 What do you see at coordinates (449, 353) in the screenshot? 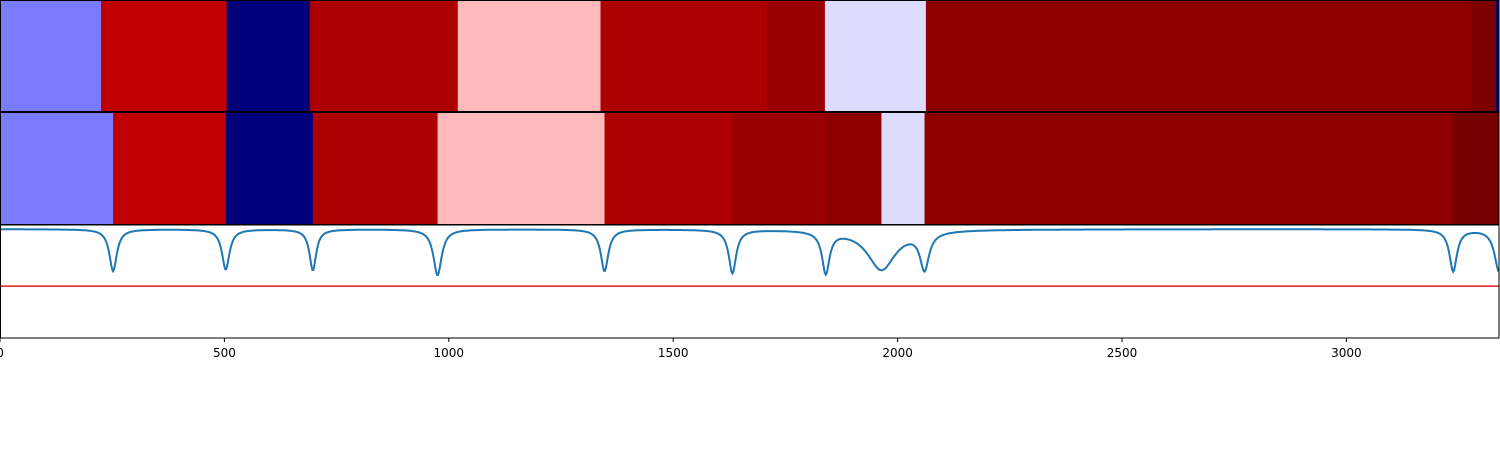
I see `x-tick-label-1000: 1000` at bounding box center [449, 353].